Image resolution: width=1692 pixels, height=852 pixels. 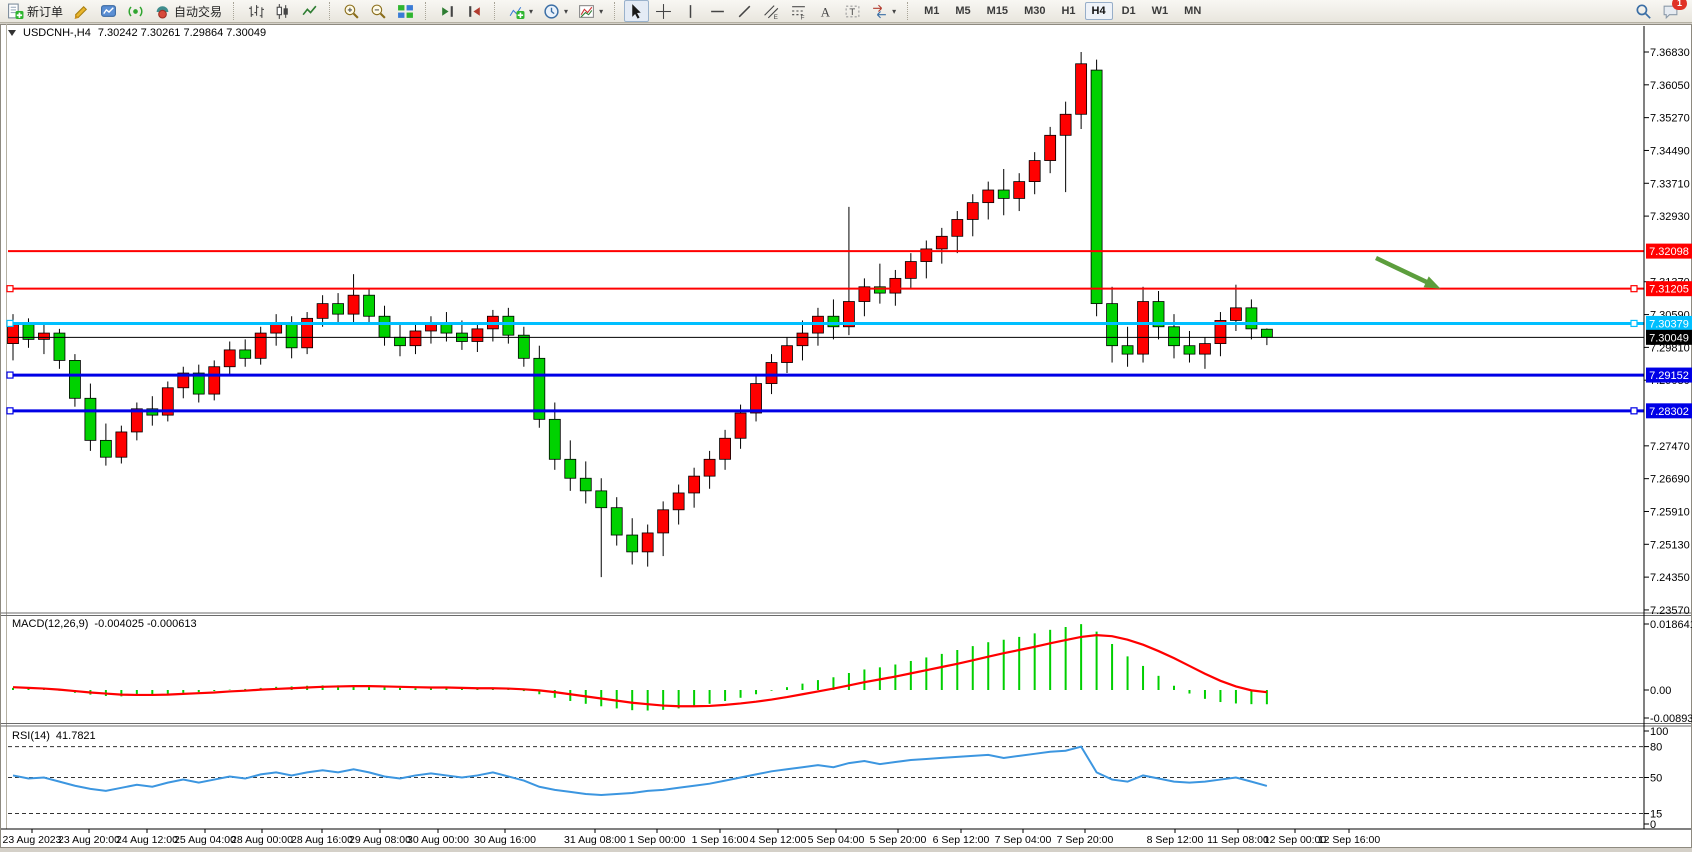 I want to click on text-label-button: T, so click(x=852, y=11).